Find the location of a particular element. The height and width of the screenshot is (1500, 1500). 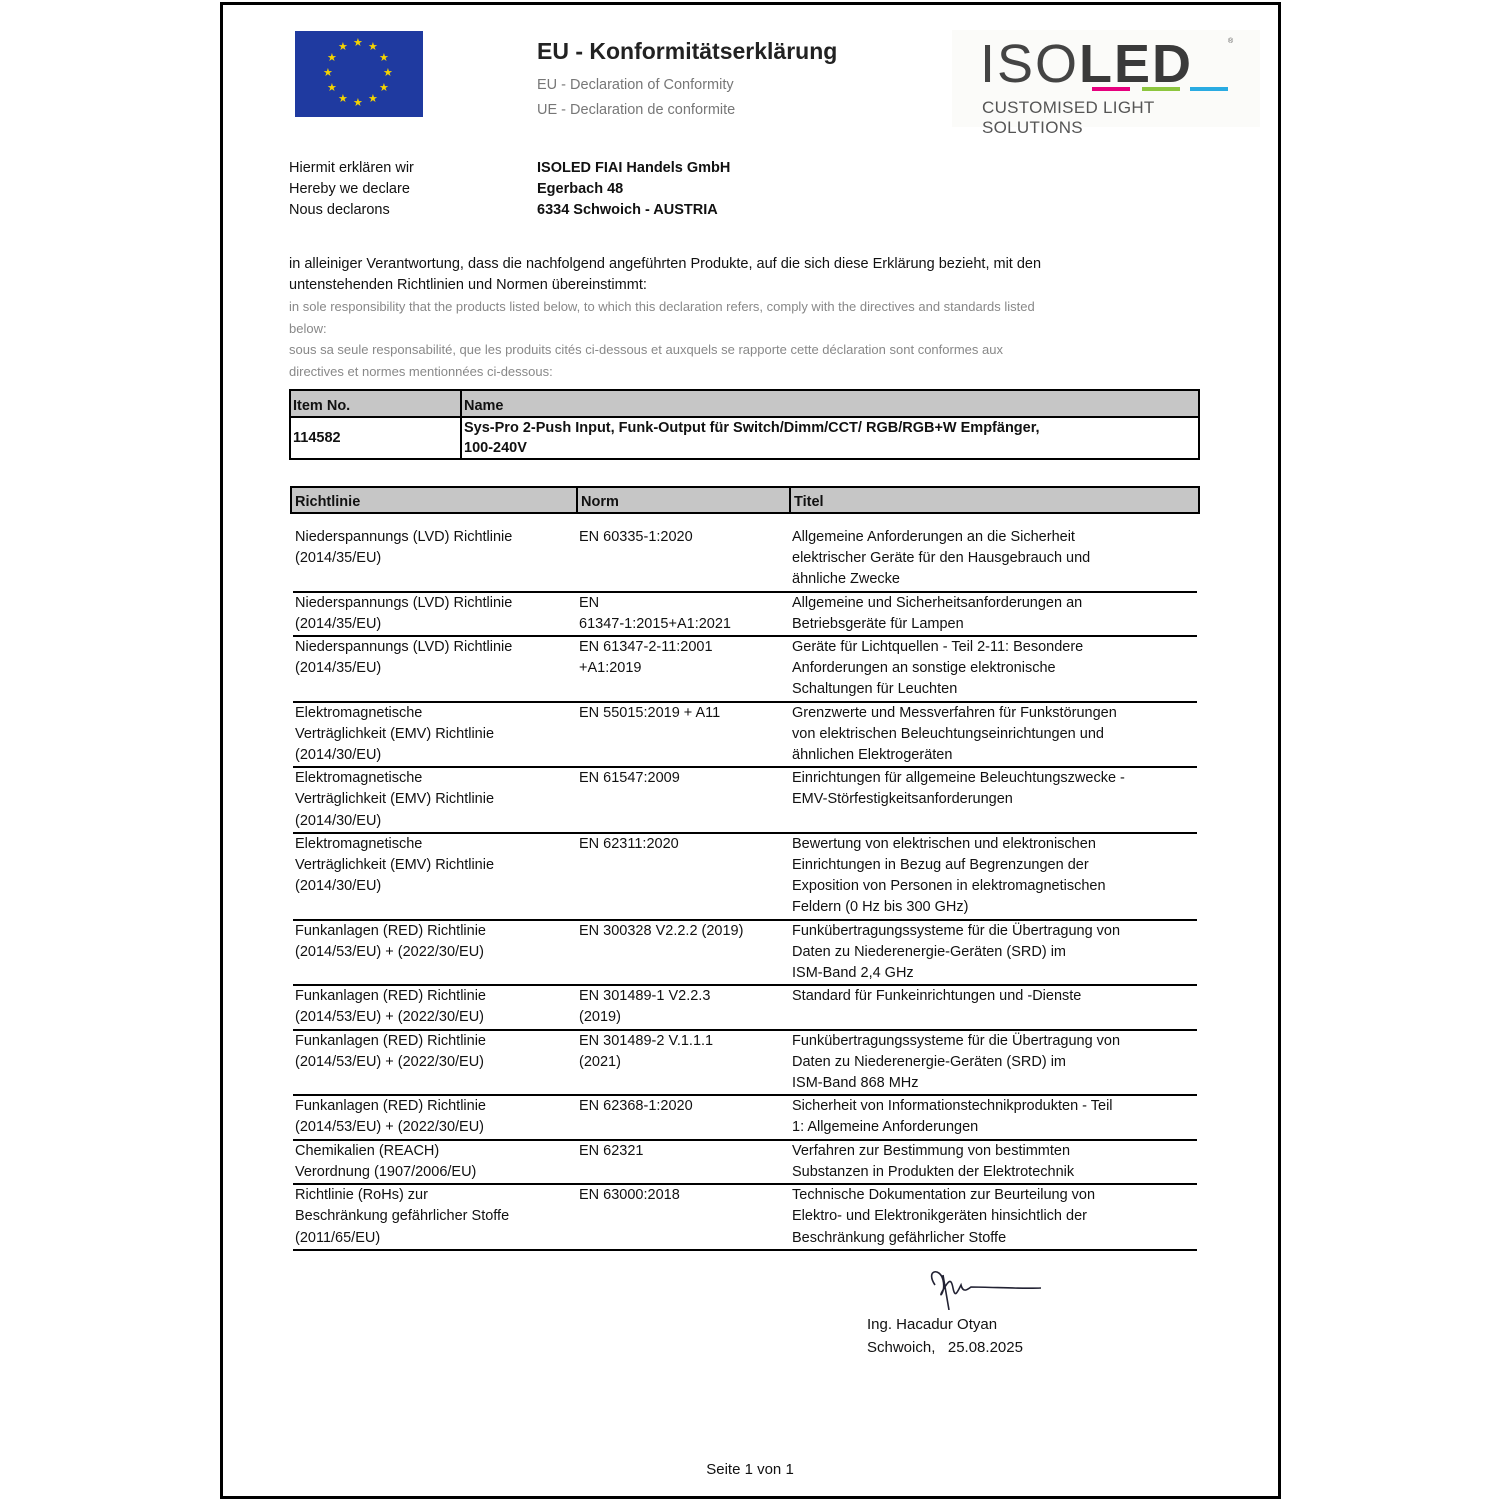

header-richtlinie: Richtlinie is located at coordinates (435, 500).